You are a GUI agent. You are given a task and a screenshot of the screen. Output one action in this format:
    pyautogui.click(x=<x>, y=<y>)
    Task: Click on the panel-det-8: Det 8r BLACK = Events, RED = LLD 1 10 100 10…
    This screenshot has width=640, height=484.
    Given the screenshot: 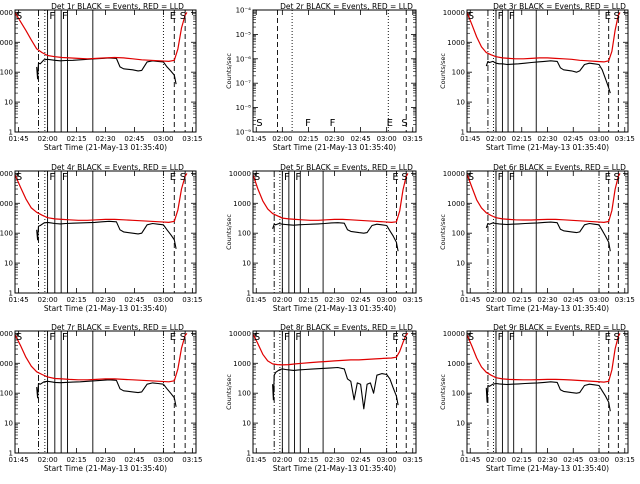 What is the action you would take?
    pyautogui.click(x=324, y=398)
    